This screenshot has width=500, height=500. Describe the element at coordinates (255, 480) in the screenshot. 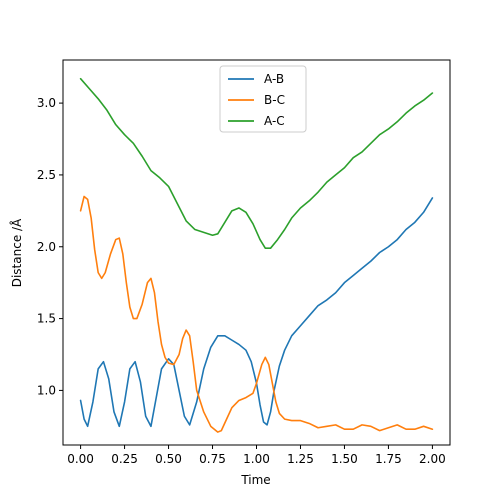

I see `x-axis-label: Time` at that location.